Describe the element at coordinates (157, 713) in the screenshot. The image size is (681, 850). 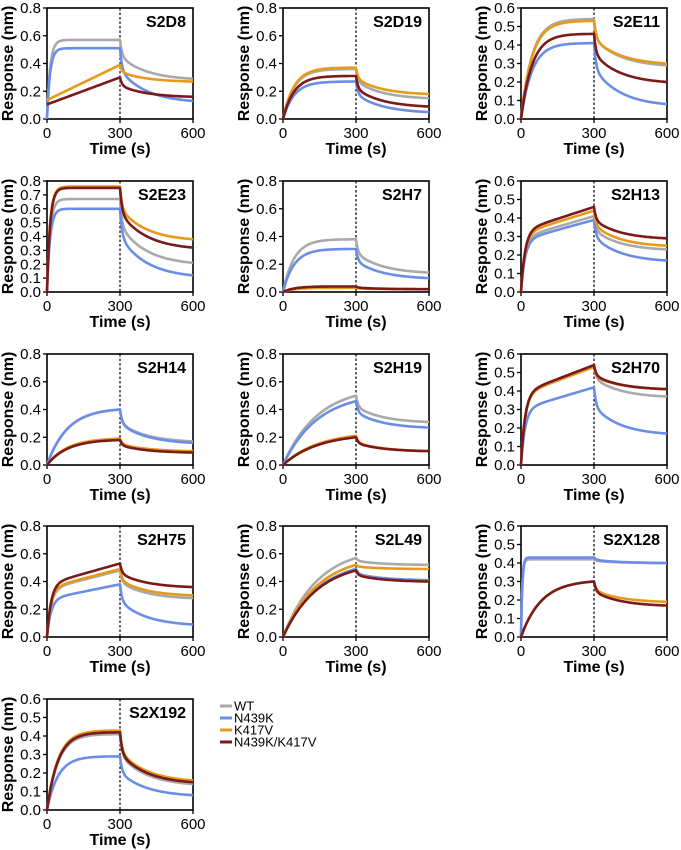
I see `panel-title: S2X192` at that location.